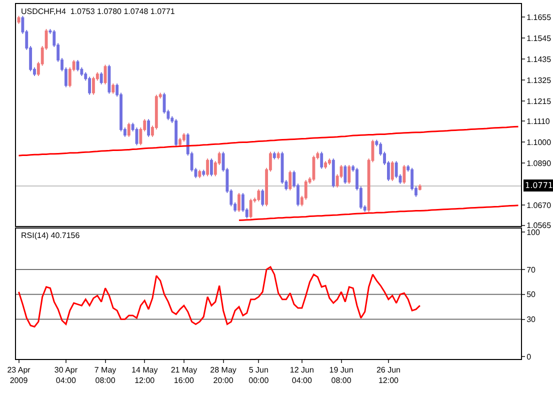 Image resolution: width=553 pixels, height=396 pixels. I want to click on x-tick-label: 5 Jun 00:00, so click(259, 376).